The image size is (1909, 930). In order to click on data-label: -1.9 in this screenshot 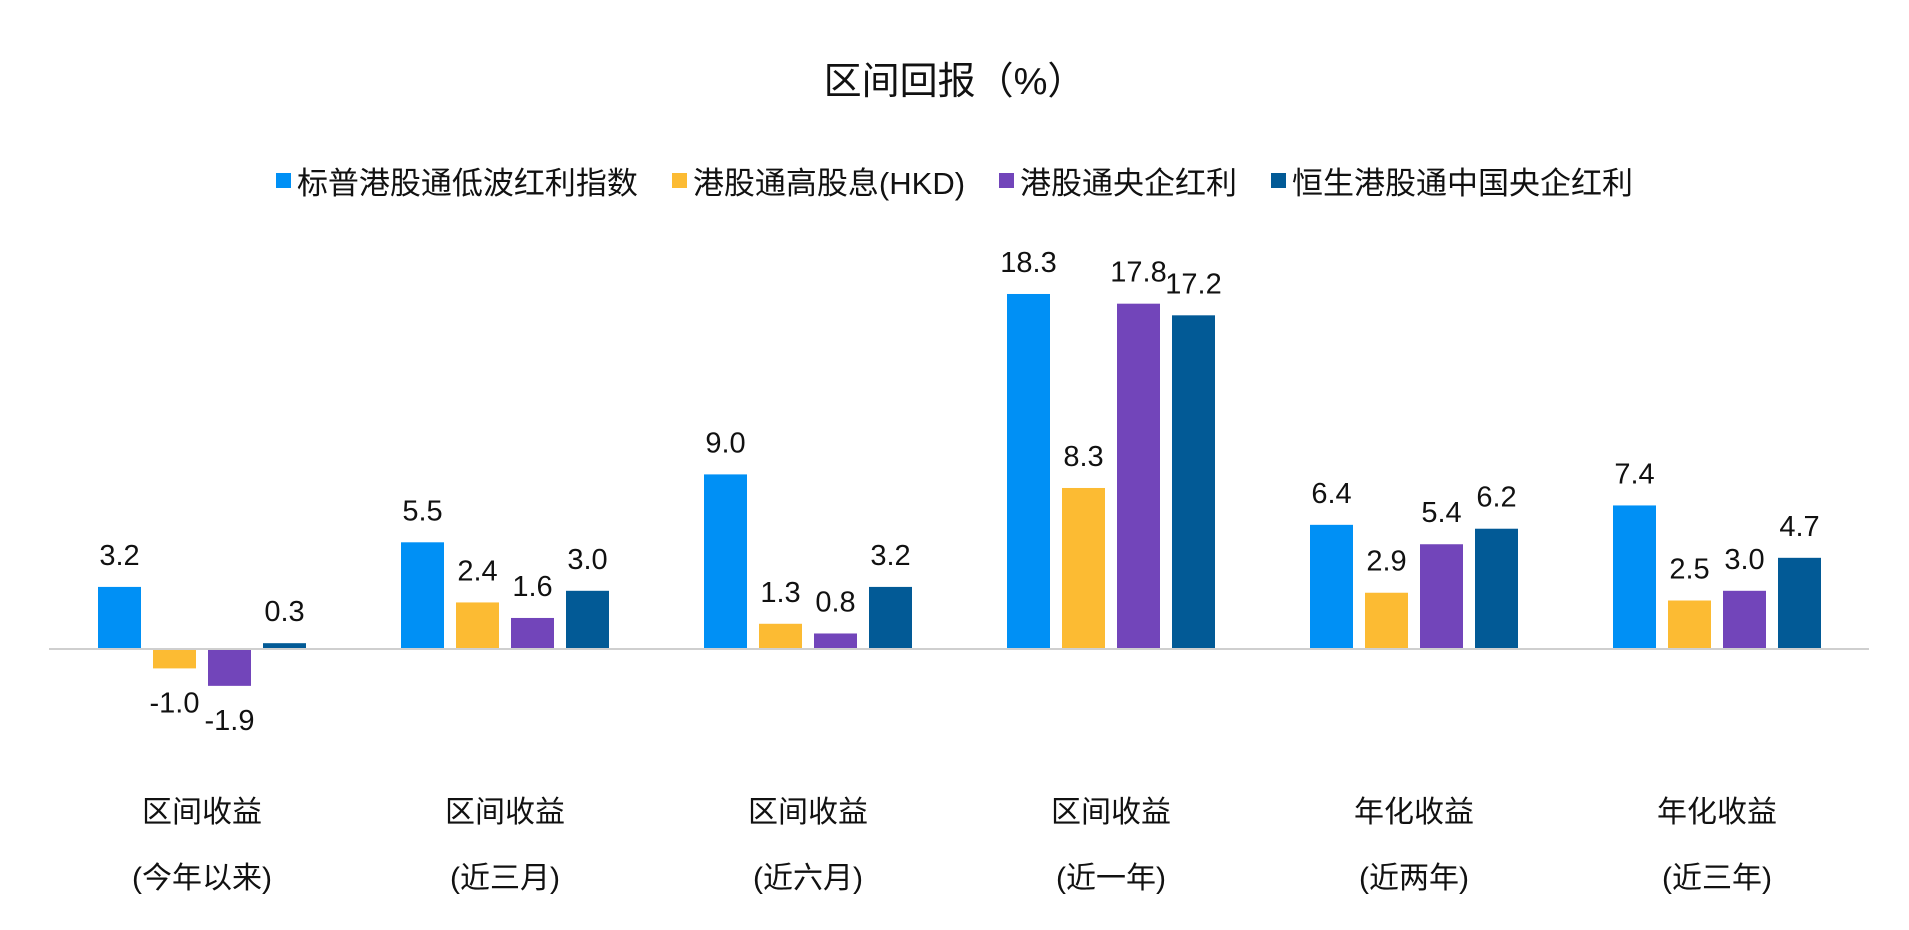, I will do `click(230, 721)`.